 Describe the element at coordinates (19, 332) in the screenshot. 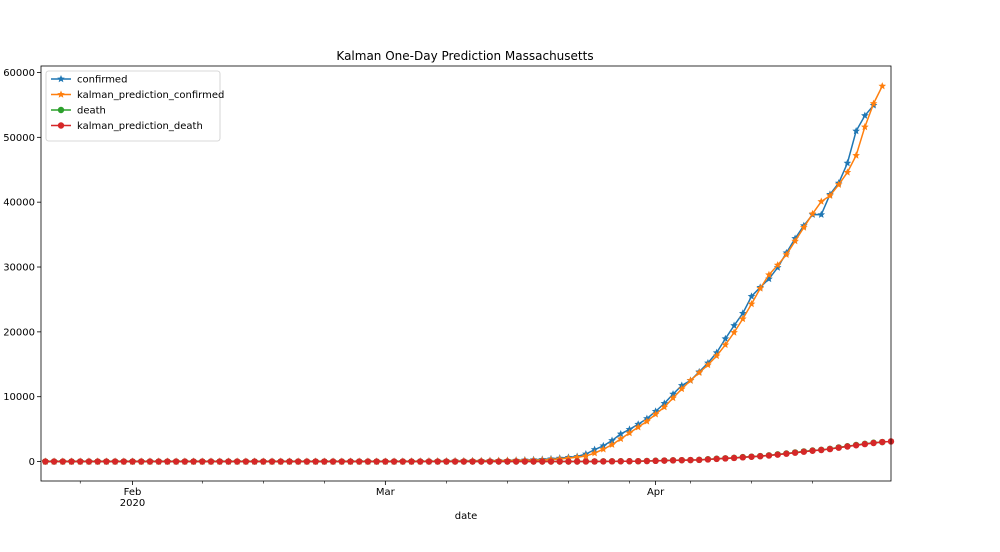

I see `y-tick-label: 20000` at that location.